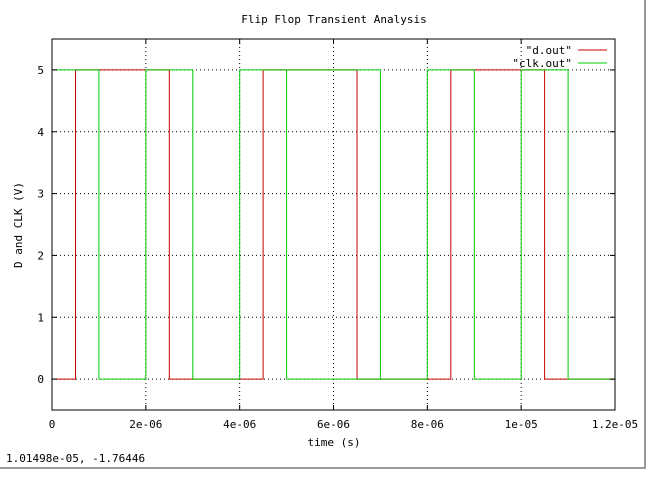 Image resolution: width=648 pixels, height=489 pixels. Describe the element at coordinates (40, 194) in the screenshot. I see `y-tick-label: 3` at that location.